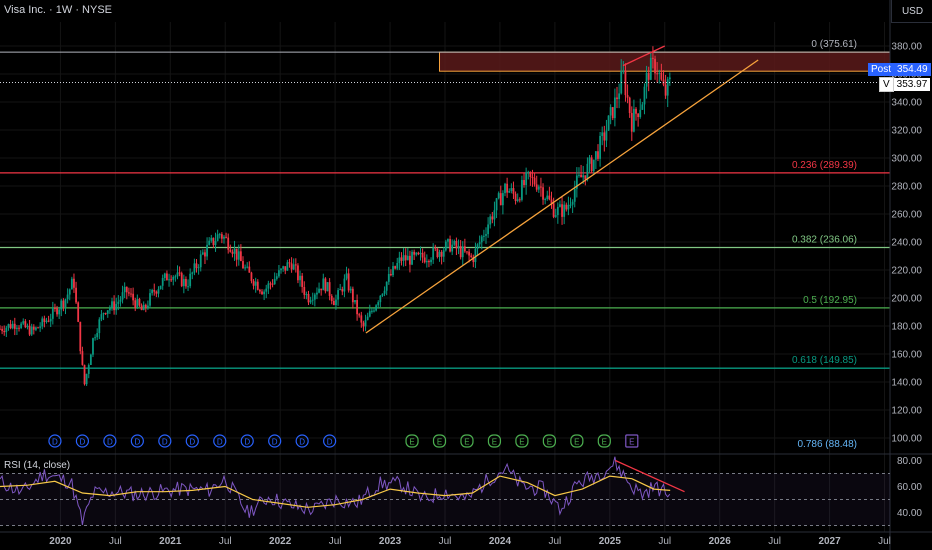  Describe the element at coordinates (911, 11) in the screenshot. I see `currency-button: USD` at that location.